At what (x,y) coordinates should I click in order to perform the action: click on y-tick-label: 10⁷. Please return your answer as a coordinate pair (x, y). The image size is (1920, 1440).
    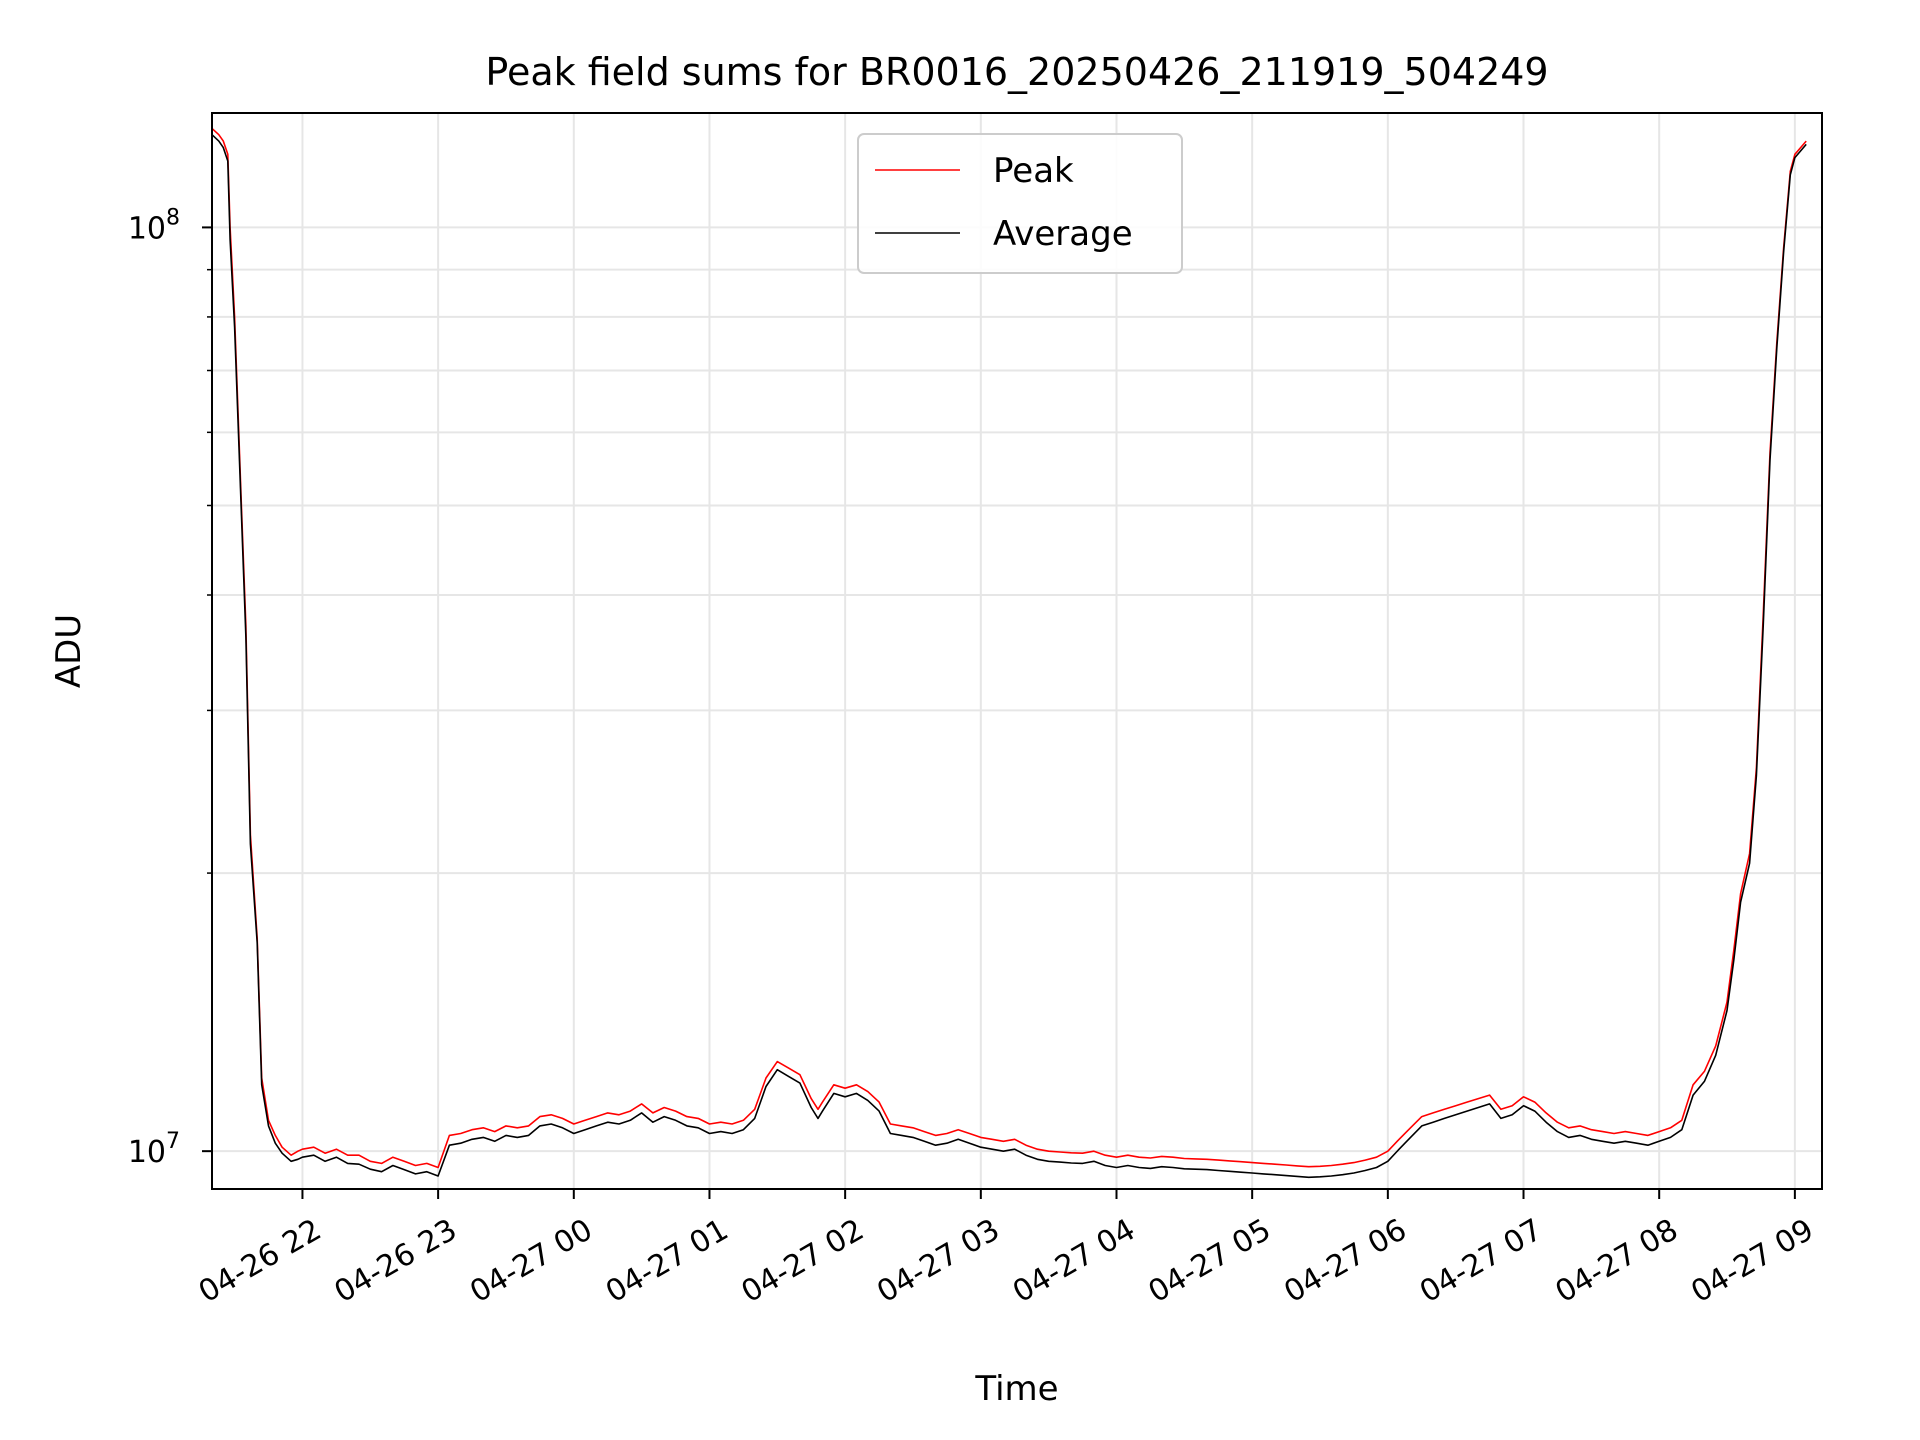
    Looking at the image, I should click on (154, 1149).